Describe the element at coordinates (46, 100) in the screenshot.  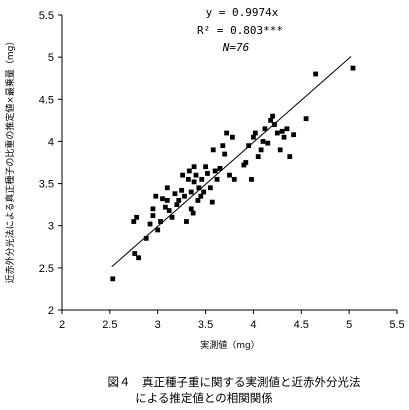
I see `y-tick-label: 4.5` at that location.